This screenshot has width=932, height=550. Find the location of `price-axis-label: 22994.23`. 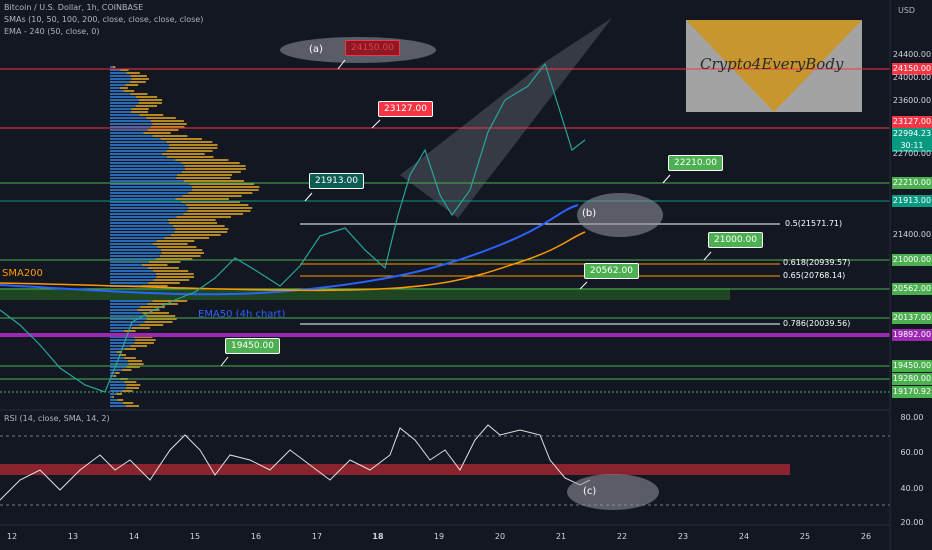

price-axis-label: 22994.23 is located at coordinates (912, 134).